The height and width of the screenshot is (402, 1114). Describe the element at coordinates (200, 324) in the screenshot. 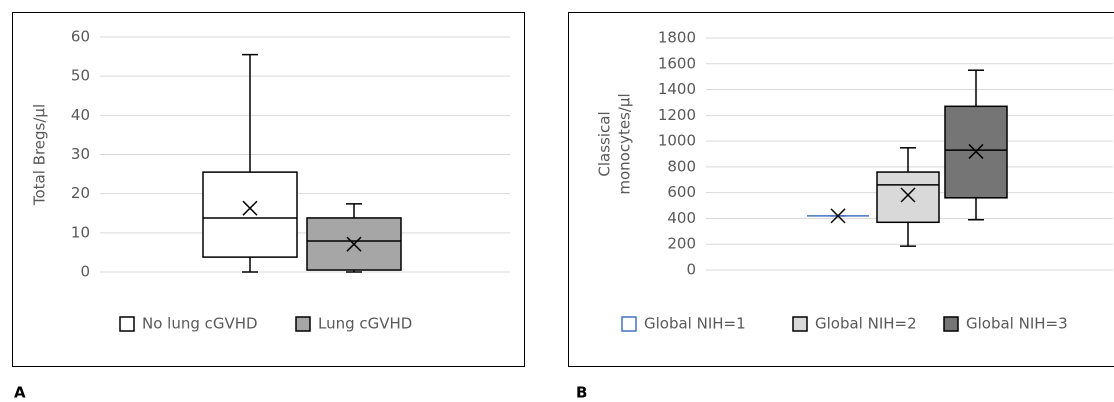

I see `legend-label: No lung cGVHD` at that location.